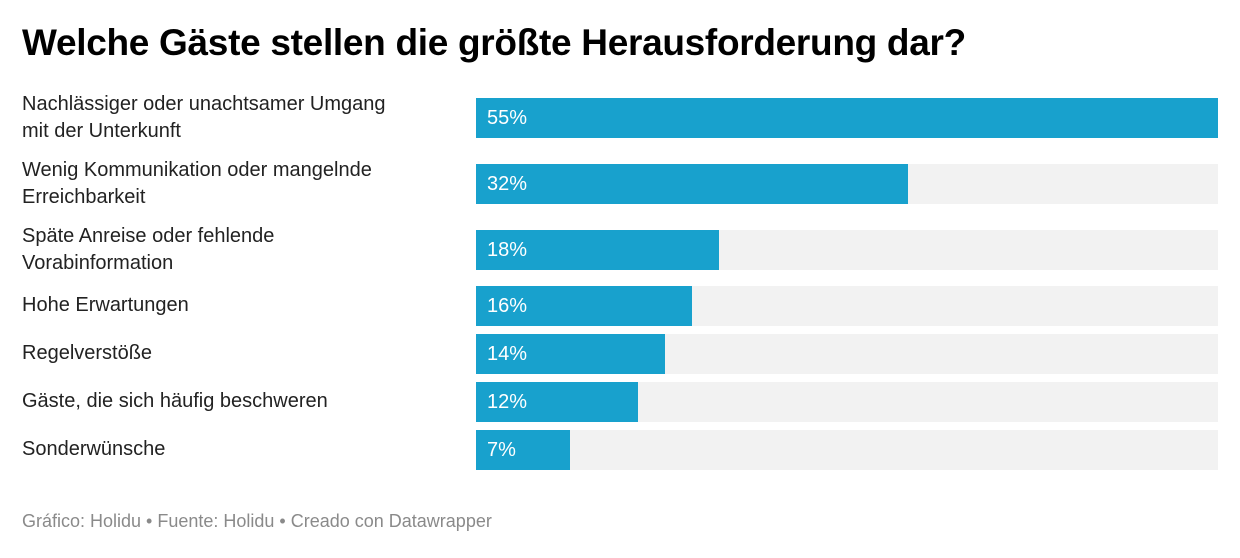  I want to click on category-label-line: Vorabinformation, so click(98, 263).